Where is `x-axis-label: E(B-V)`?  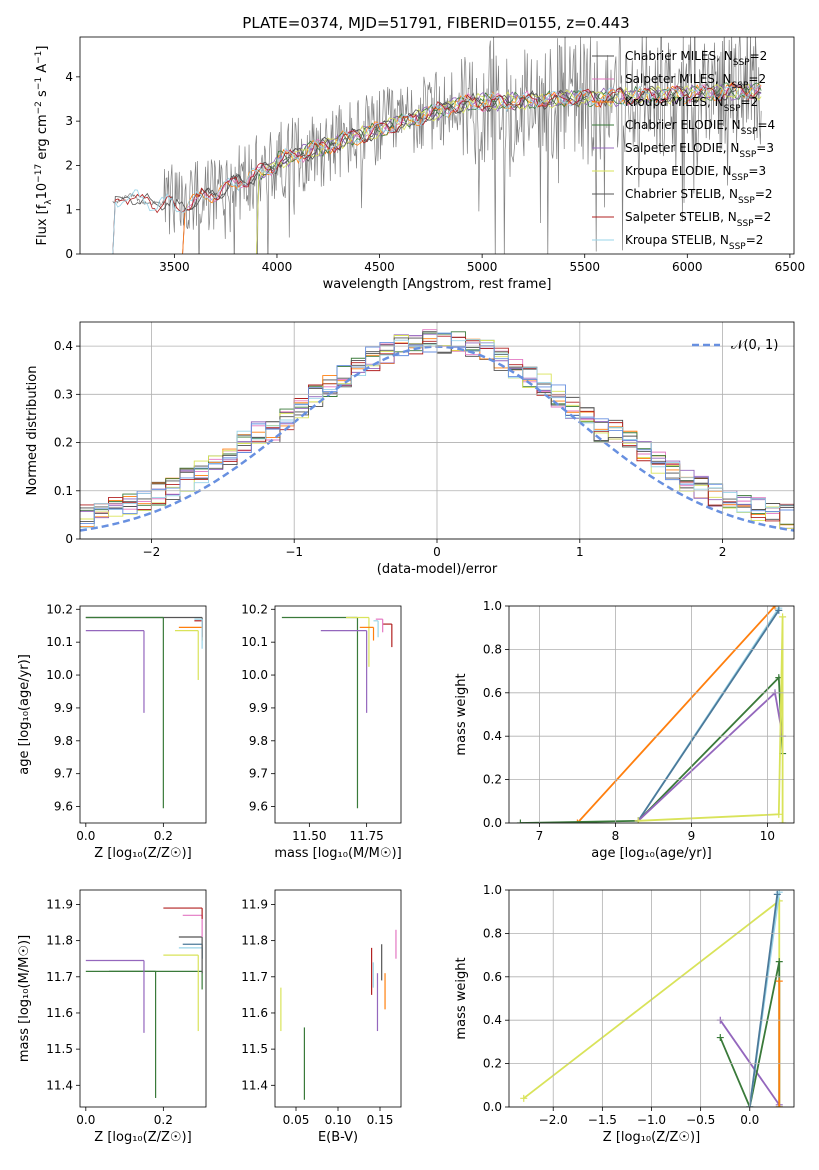
x-axis-label: E(B-V) is located at coordinates (338, 1137).